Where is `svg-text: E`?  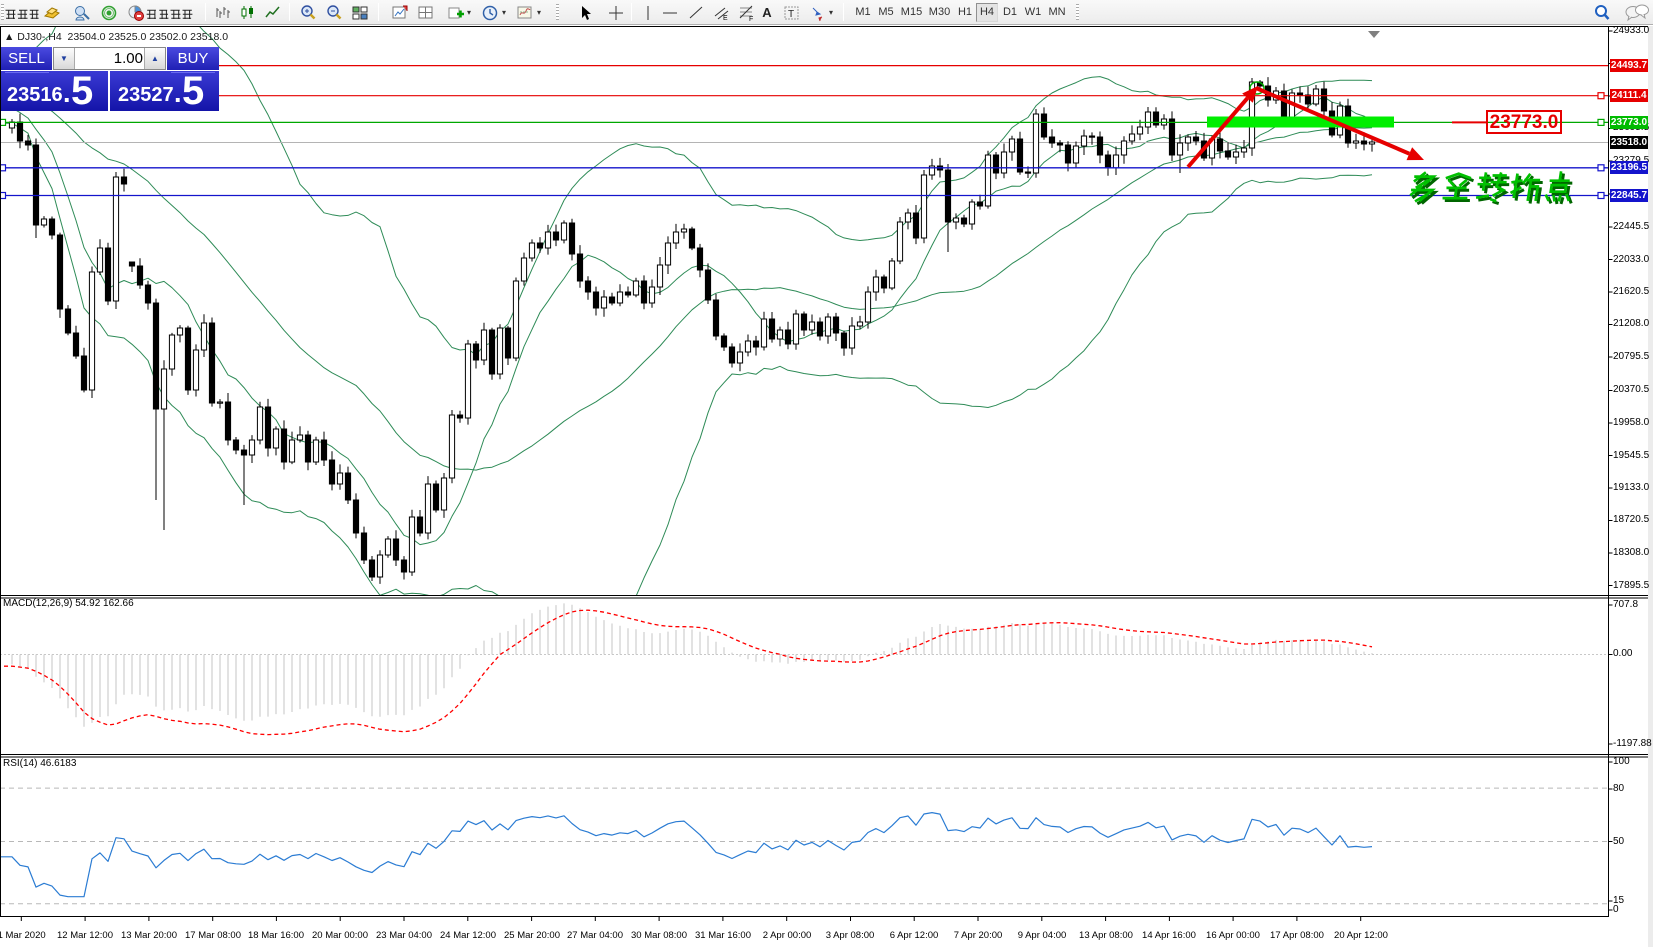 svg-text: E is located at coordinates (725, 18).